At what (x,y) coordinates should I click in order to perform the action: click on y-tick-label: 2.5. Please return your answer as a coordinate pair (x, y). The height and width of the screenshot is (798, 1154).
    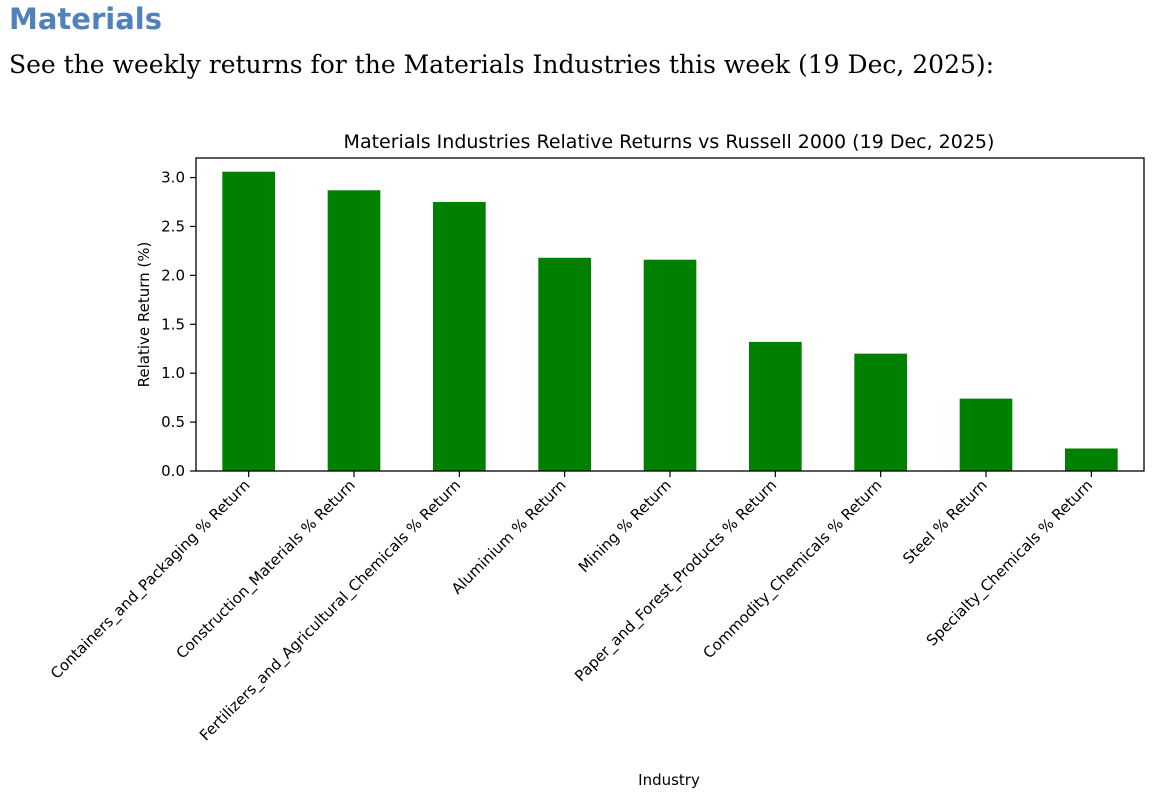
    Looking at the image, I should click on (173, 226).